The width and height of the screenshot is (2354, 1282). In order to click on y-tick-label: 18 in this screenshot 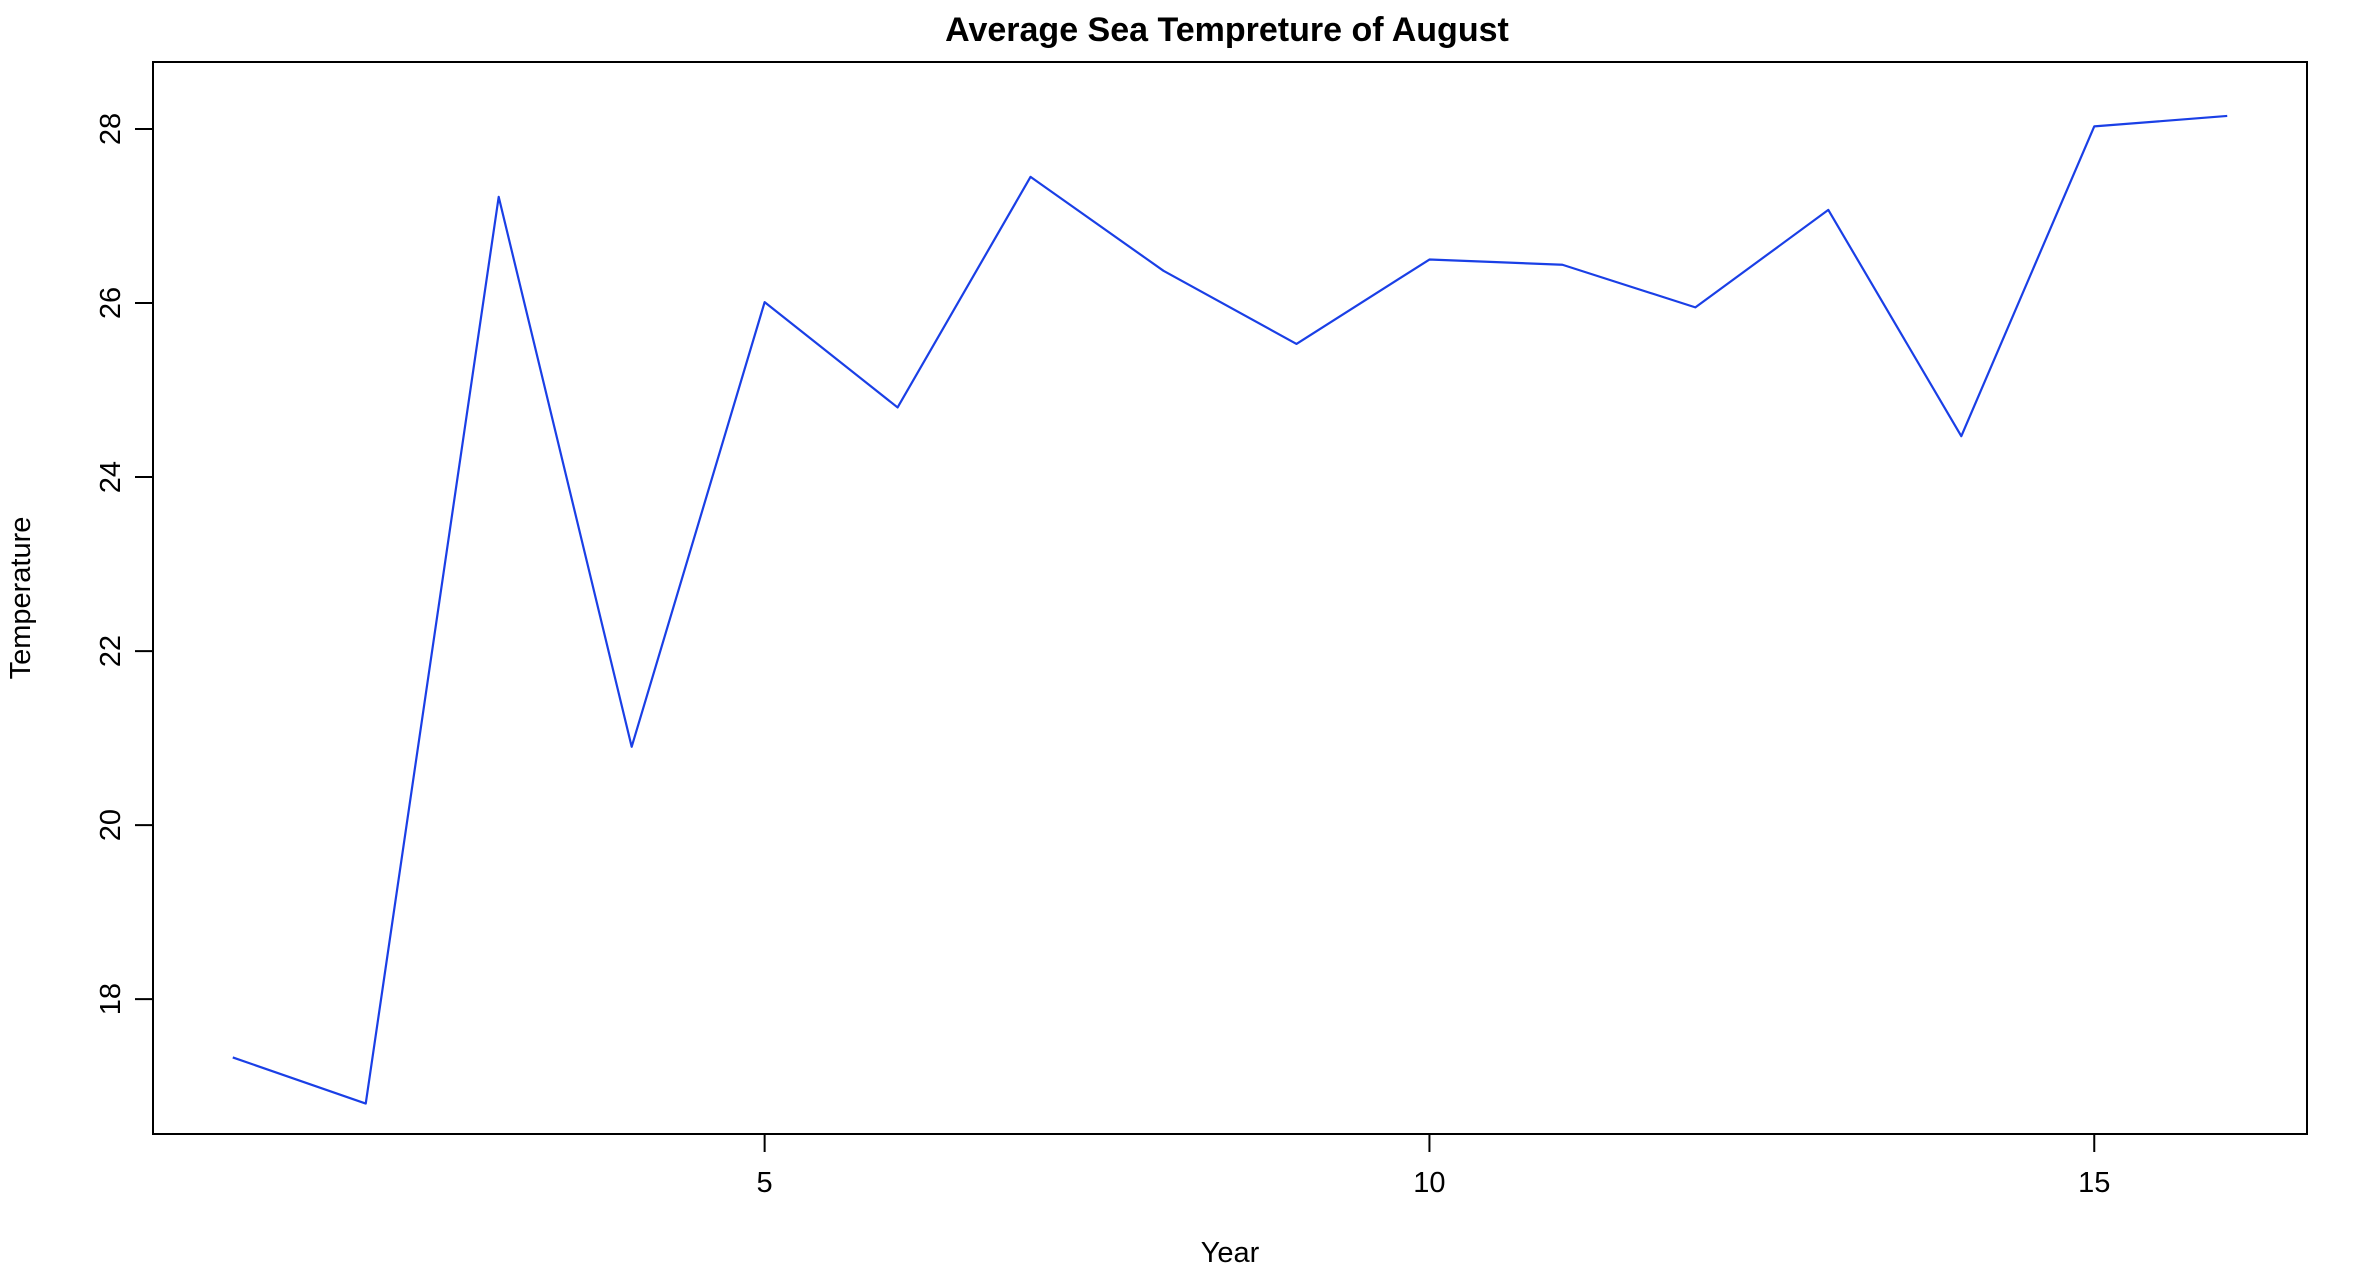, I will do `click(111, 999)`.